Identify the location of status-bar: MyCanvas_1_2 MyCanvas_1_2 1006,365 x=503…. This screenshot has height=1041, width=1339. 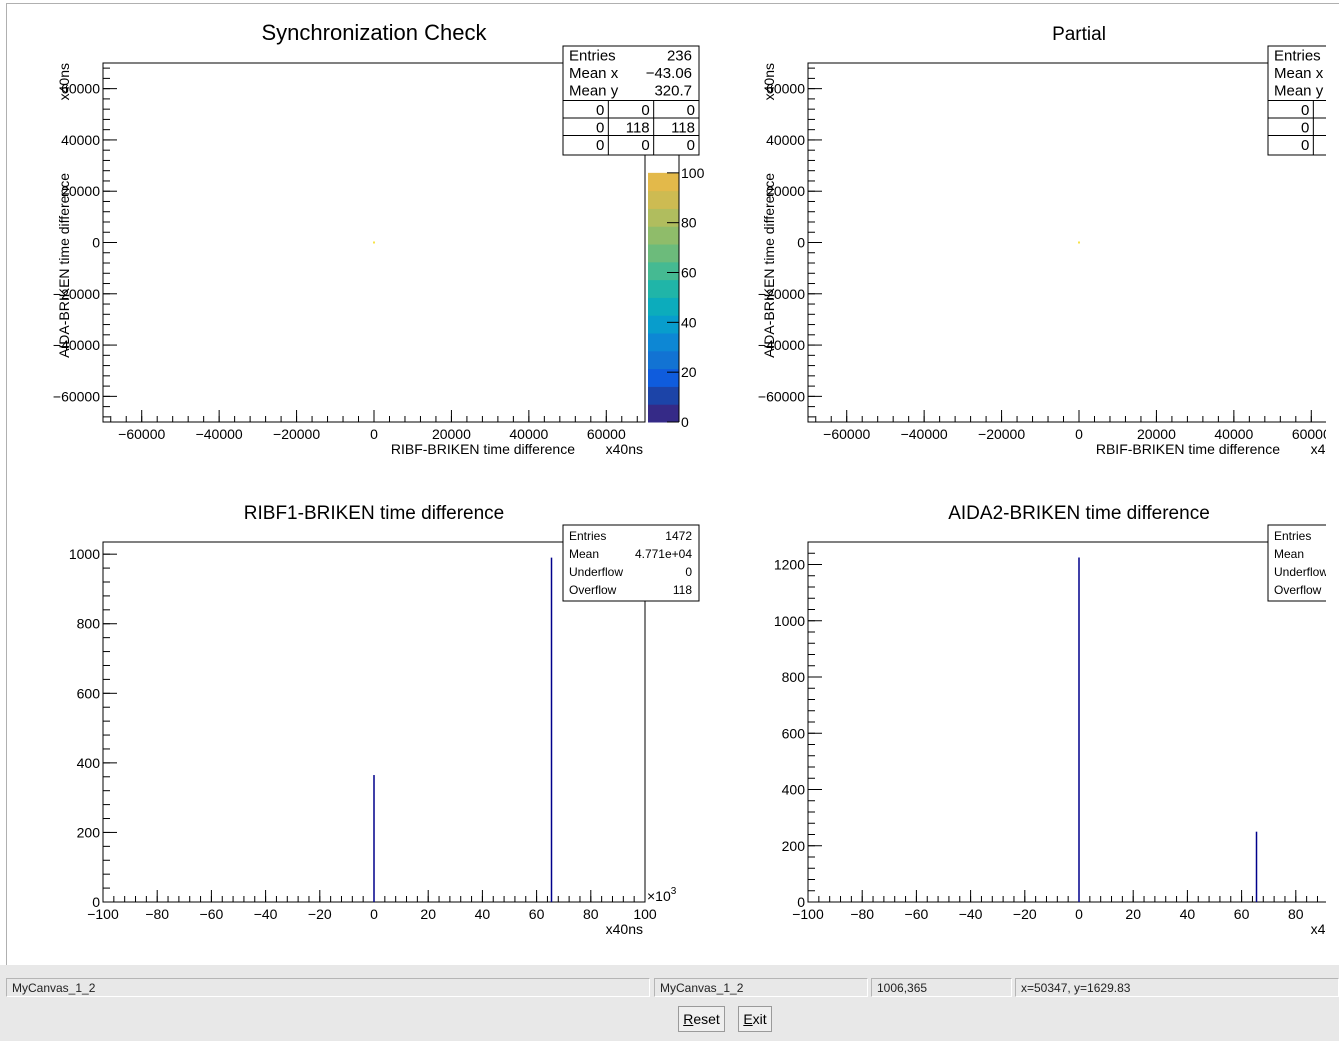
(669, 1003).